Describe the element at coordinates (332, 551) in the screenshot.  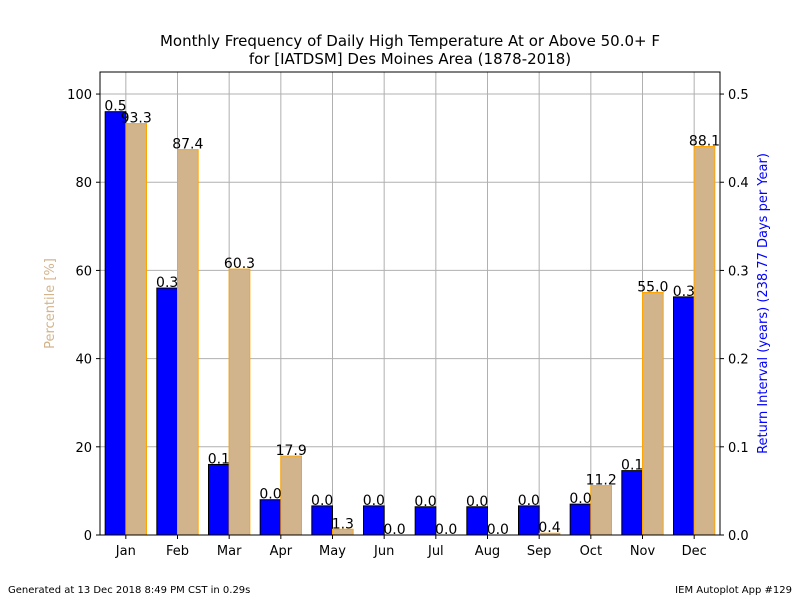
I see `x-axis-tick-label: May` at that location.